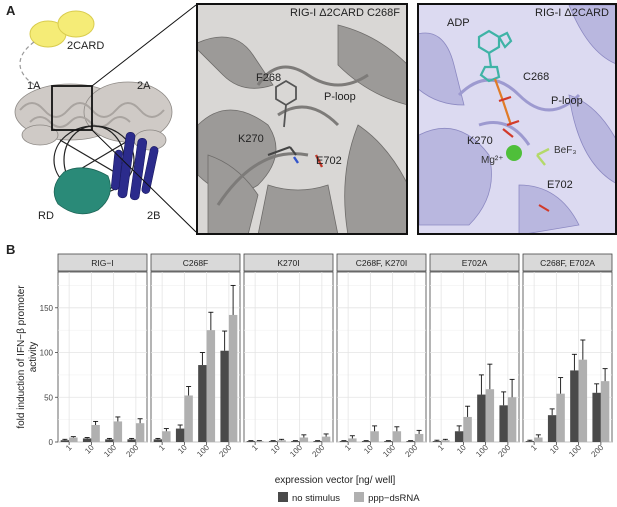 The image size is (617, 507). I want to click on label-k270-2: K270, so click(480, 141).